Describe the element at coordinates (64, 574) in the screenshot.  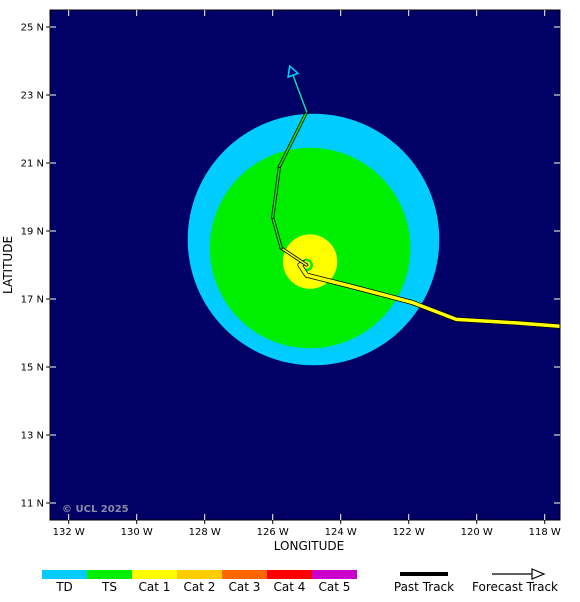
I see `legend-swatch-td` at that location.